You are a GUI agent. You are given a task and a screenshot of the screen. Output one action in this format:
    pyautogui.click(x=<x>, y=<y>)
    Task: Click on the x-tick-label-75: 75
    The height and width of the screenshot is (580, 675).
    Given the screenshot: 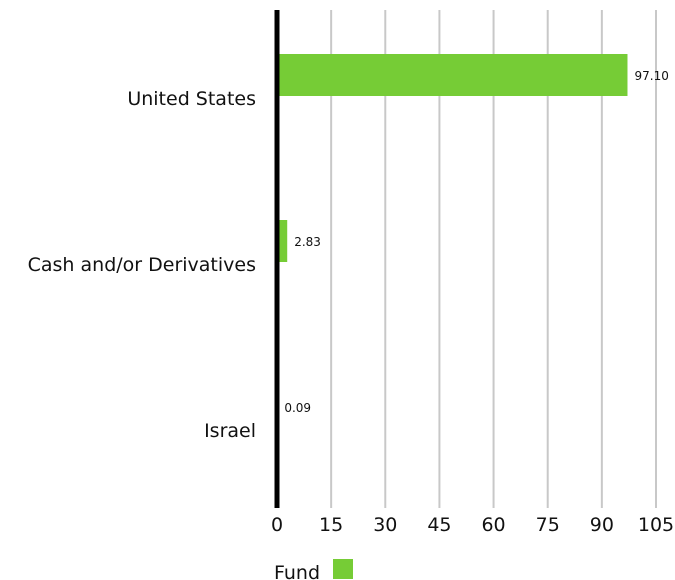 What is the action you would take?
    pyautogui.click(x=548, y=525)
    